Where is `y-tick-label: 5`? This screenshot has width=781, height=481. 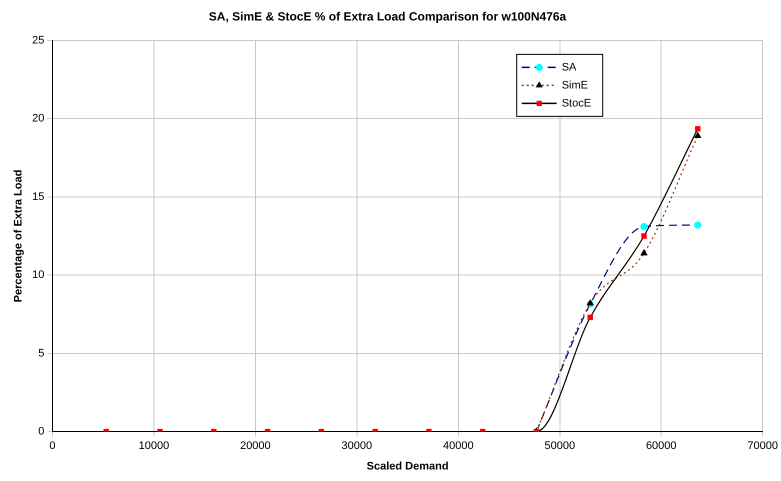
y-tick-label: 5 is located at coordinates (41, 353).